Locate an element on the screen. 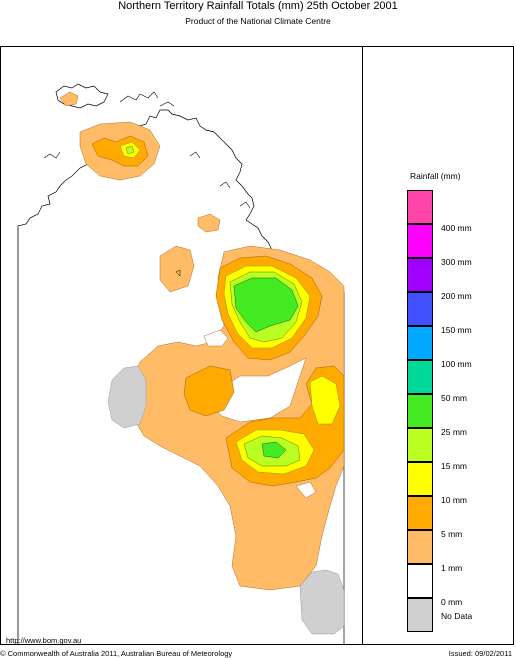 The height and width of the screenshot is (658, 516). rain-marker is located at coordinates (178, 273).